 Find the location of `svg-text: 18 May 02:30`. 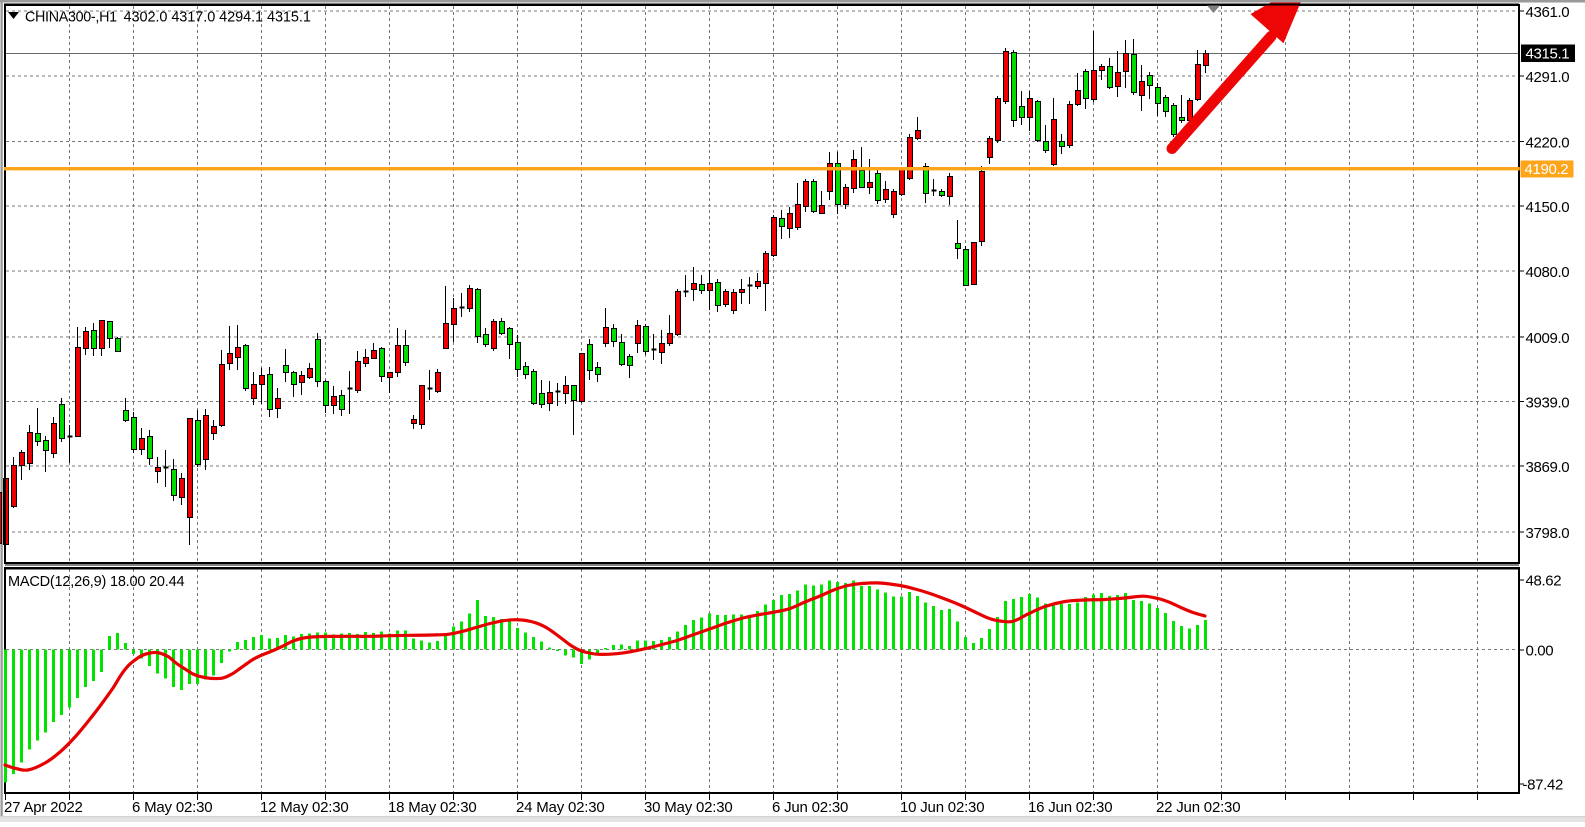

svg-text: 18 May 02:30 is located at coordinates (432, 807).